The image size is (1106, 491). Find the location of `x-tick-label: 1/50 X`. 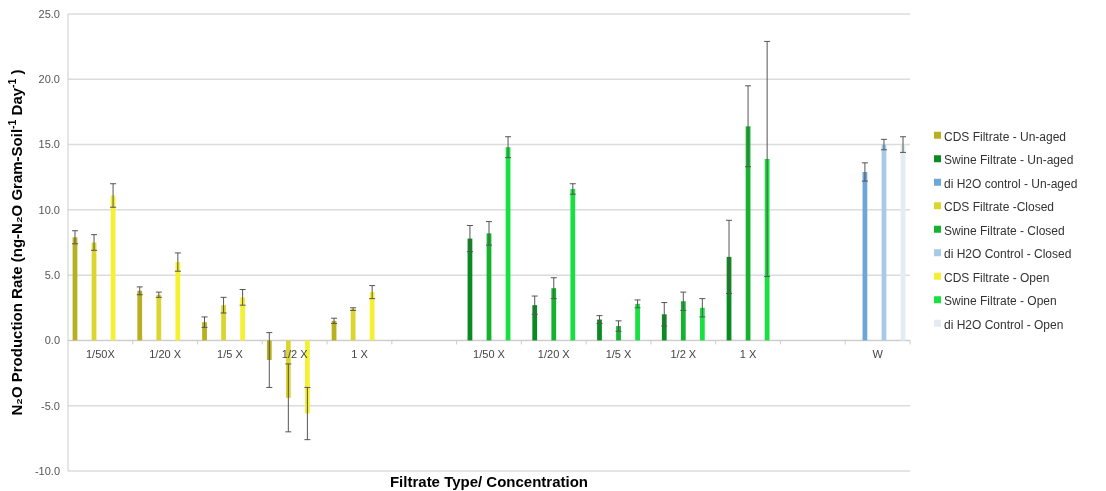

x-tick-label: 1/50 X is located at coordinates (489, 354).